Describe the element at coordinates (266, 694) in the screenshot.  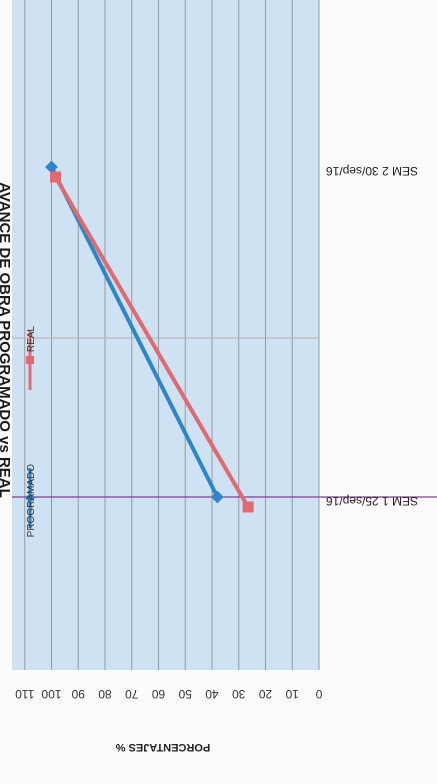
I see `y-tick-label-20: 20` at that location.